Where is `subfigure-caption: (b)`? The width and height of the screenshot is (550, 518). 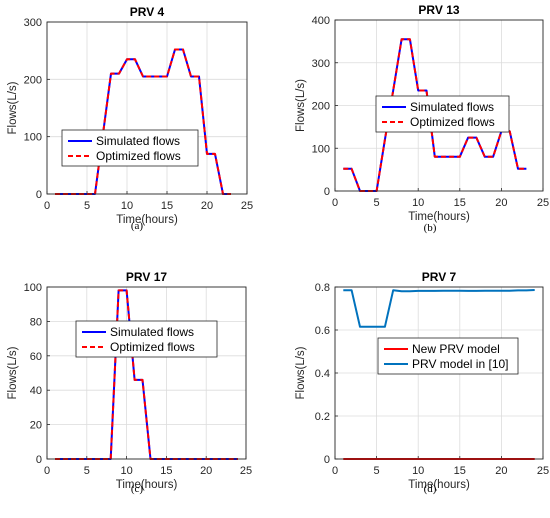 subfigure-caption: (b) is located at coordinates (430, 228).